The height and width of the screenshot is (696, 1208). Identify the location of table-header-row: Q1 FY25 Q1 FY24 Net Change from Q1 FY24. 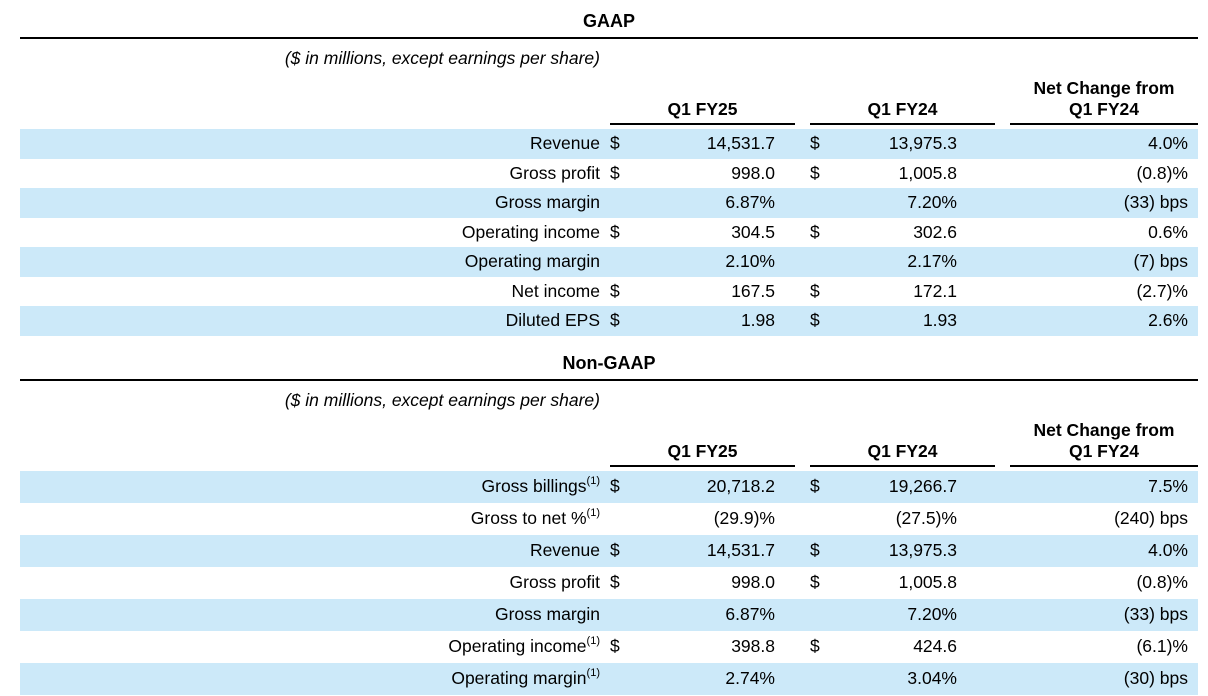
(609, 443).